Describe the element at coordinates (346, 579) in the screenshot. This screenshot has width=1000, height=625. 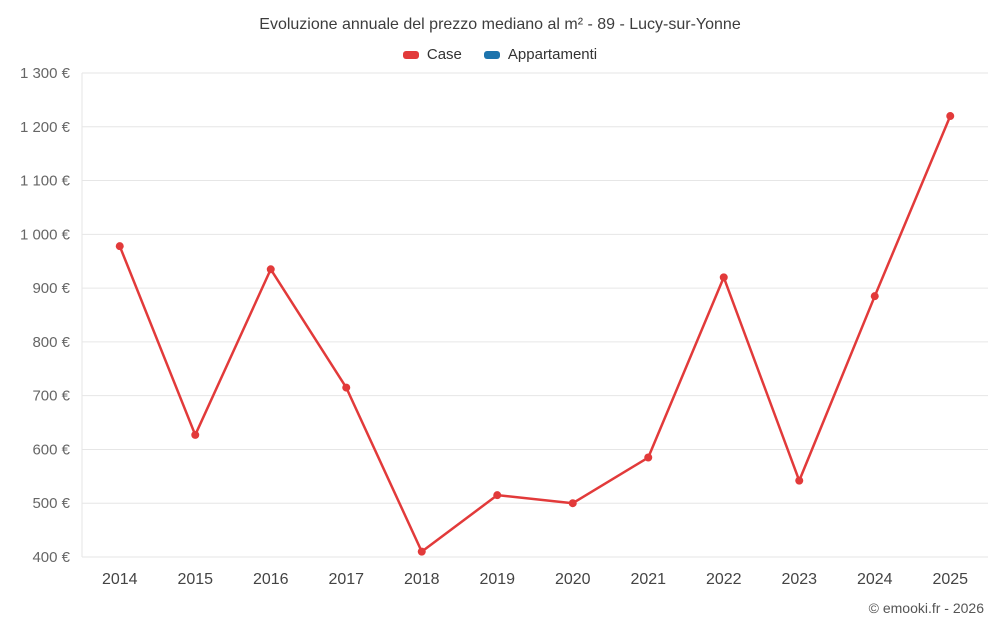
I see `x-axis-tick-label: 2017` at that location.